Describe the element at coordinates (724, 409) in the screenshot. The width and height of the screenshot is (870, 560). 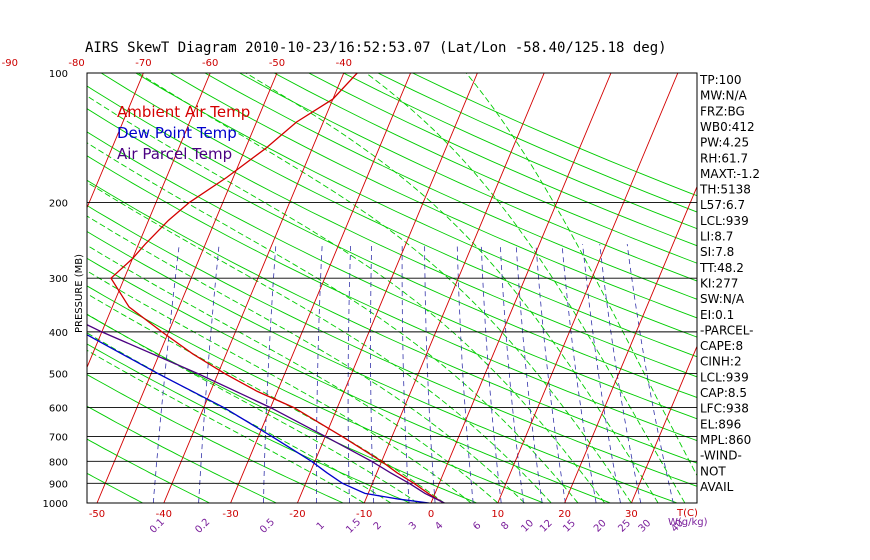
I see `stability-index-label: LFC:938` at that location.